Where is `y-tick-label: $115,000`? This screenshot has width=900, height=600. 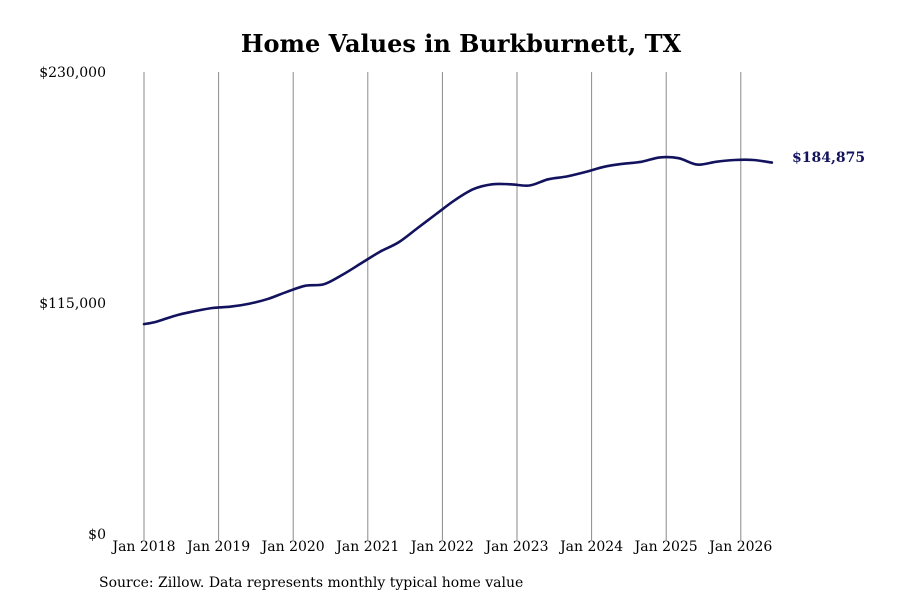
y-tick-label: $115,000 is located at coordinates (72, 304).